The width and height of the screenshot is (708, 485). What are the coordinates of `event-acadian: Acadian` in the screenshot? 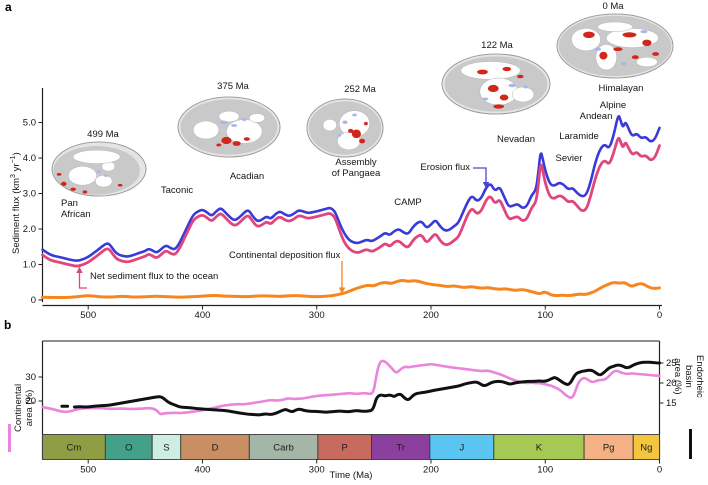 It's located at (247, 176).